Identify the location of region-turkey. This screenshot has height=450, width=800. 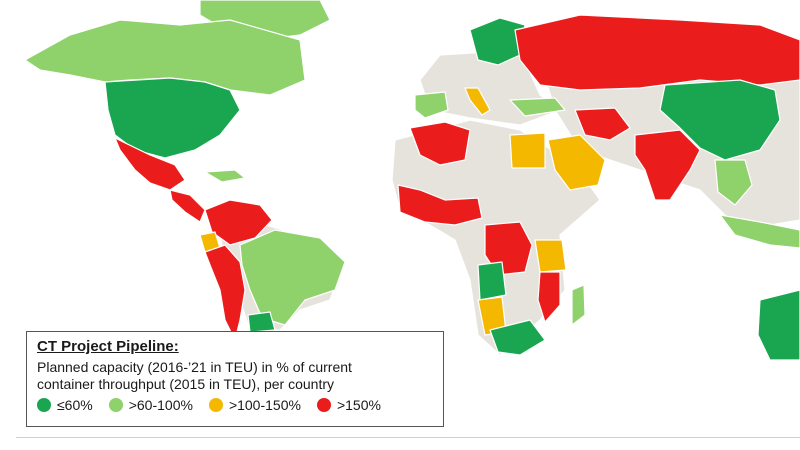
(537, 107).